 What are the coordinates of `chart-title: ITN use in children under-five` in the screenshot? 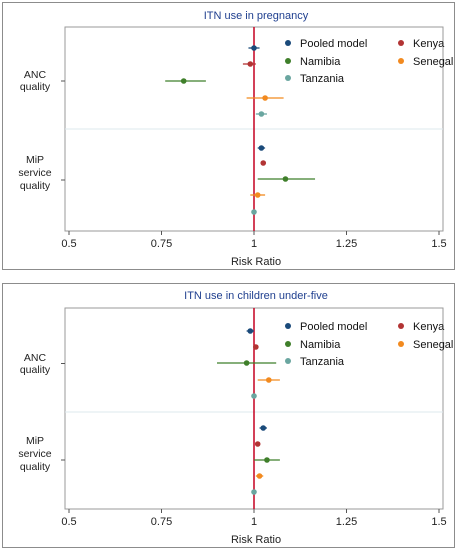 It's located at (256, 296).